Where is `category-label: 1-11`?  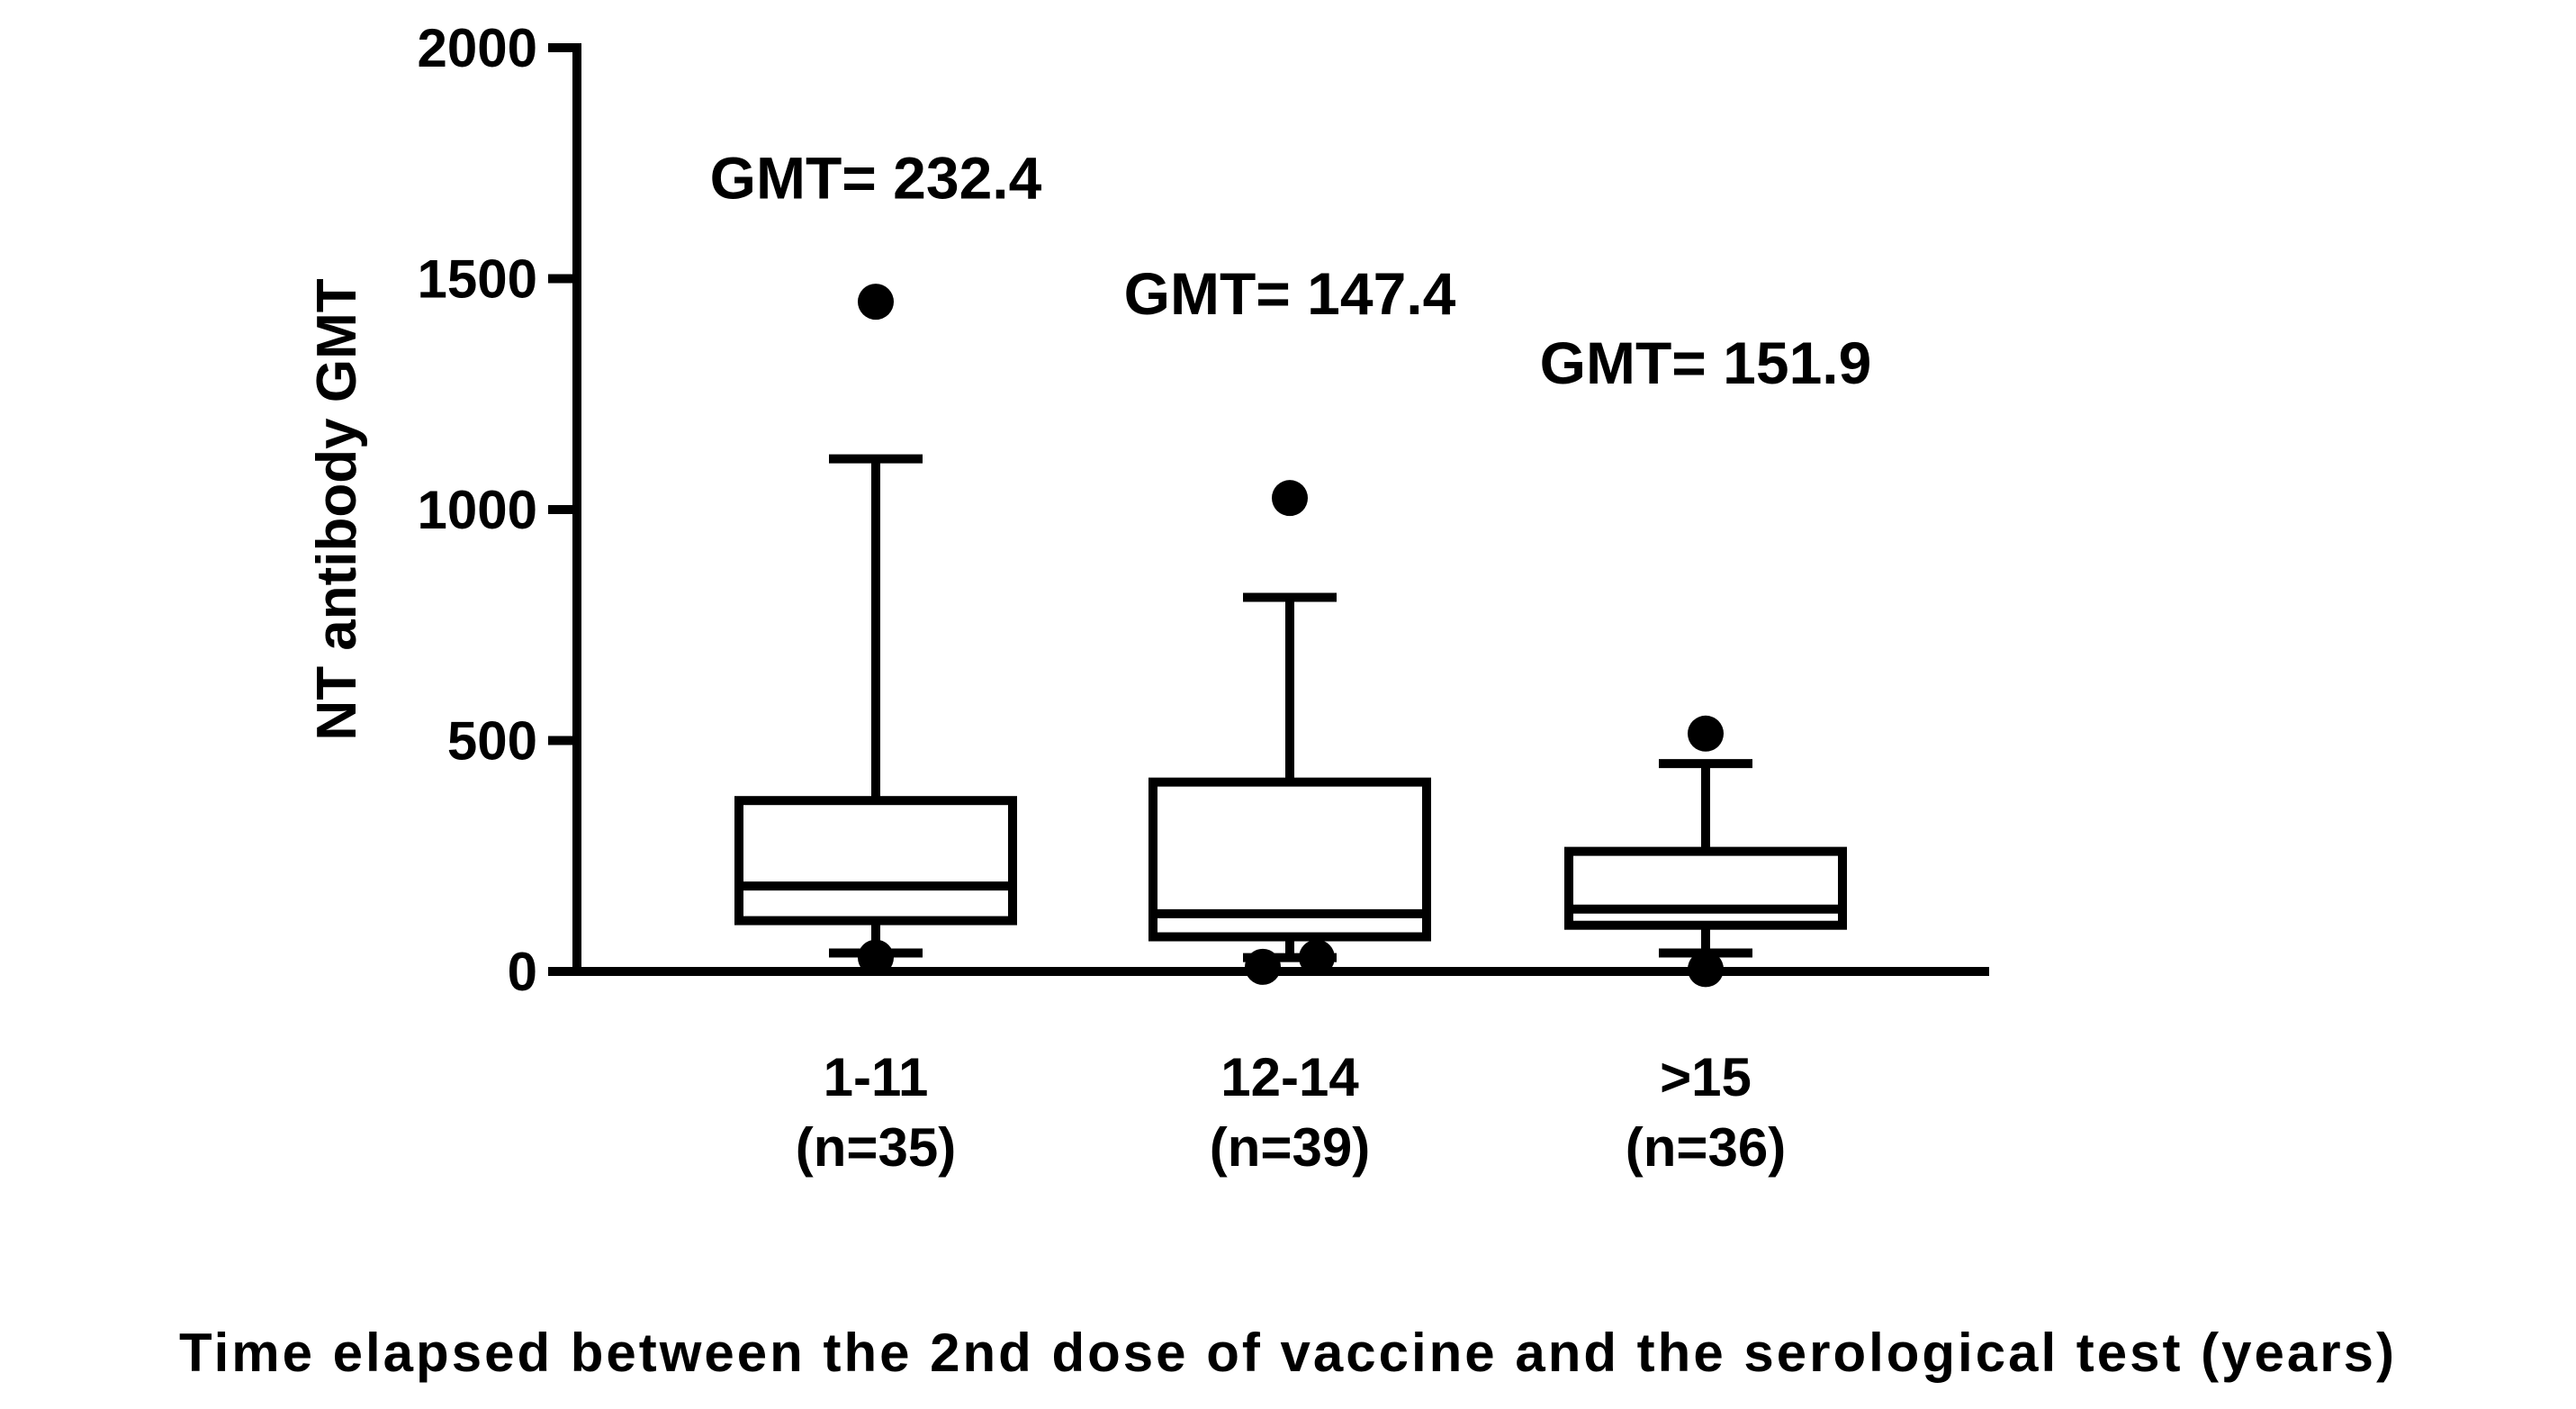 category-label: 1-11 is located at coordinates (876, 1077).